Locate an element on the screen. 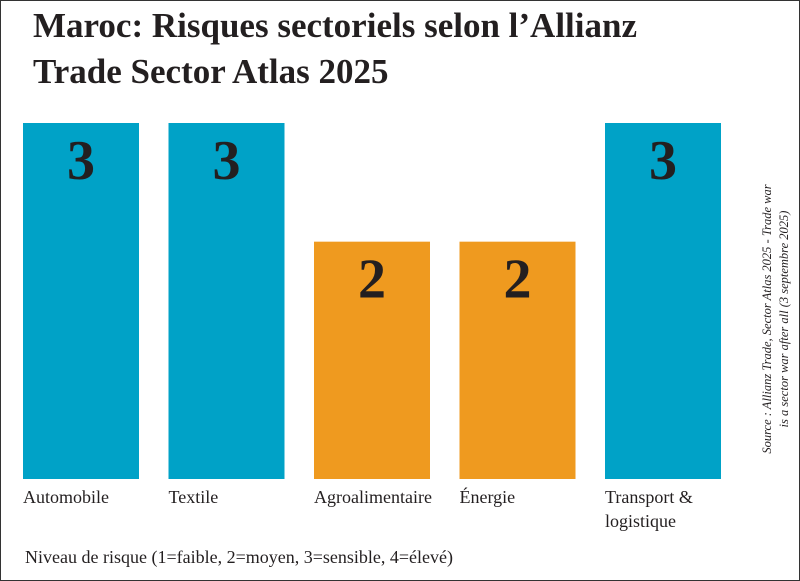 This screenshot has width=800, height=581. category-label-4-line-1: logistique is located at coordinates (640, 521).